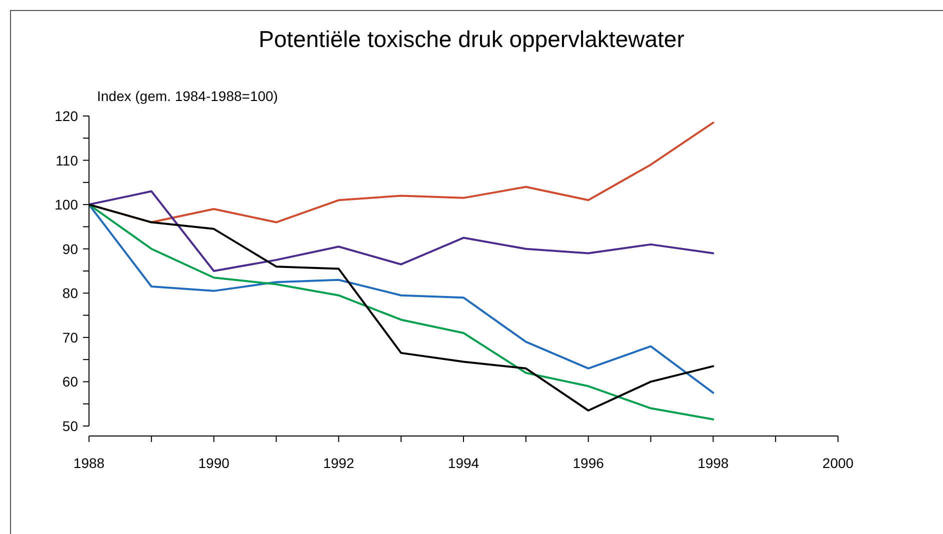 The height and width of the screenshot is (534, 943). What do you see at coordinates (588, 462) in the screenshot?
I see `x-tick-label: 1996` at bounding box center [588, 462].